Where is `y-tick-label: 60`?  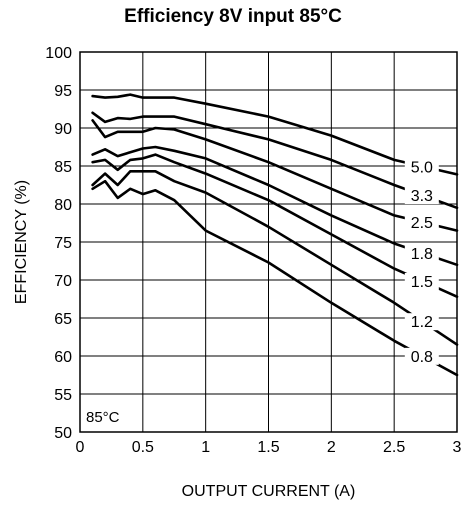
y-tick-label: 60 is located at coordinates (63, 357).